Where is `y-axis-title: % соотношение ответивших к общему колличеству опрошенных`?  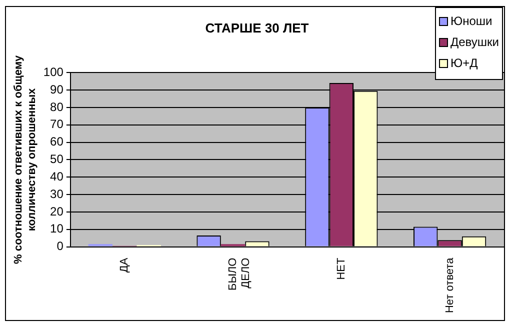 y-axis-title: % соотношение ответивших к общему колличеству опрошенных is located at coordinates (25, 159).